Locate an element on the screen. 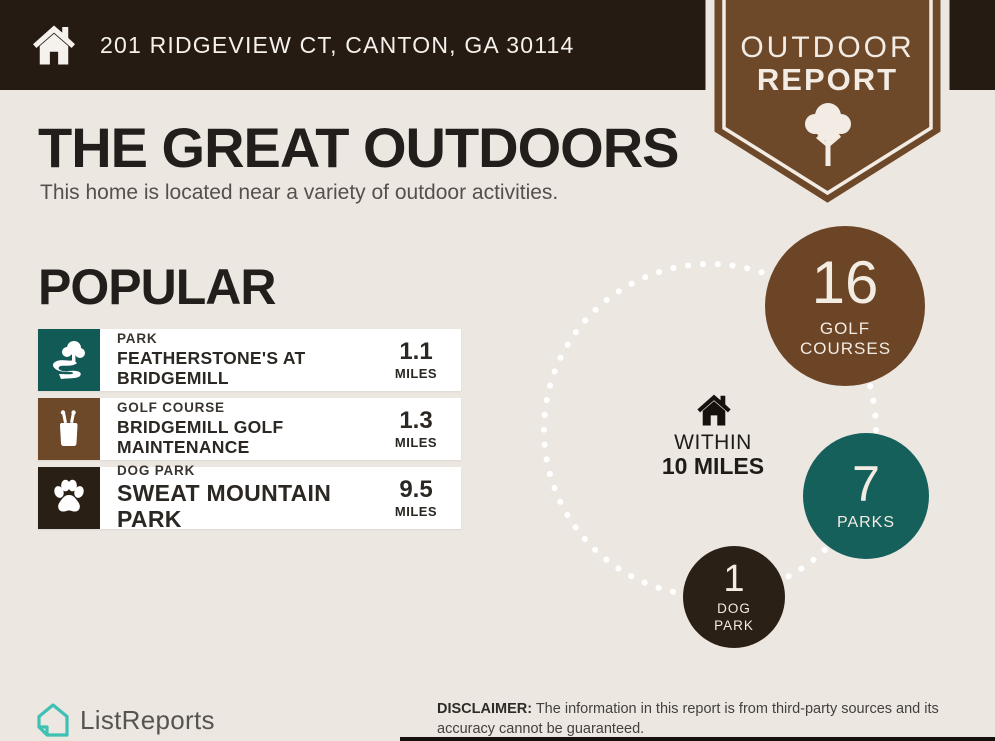 This screenshot has height=741, width=995. item-category: DOG PARK is located at coordinates (156, 471).